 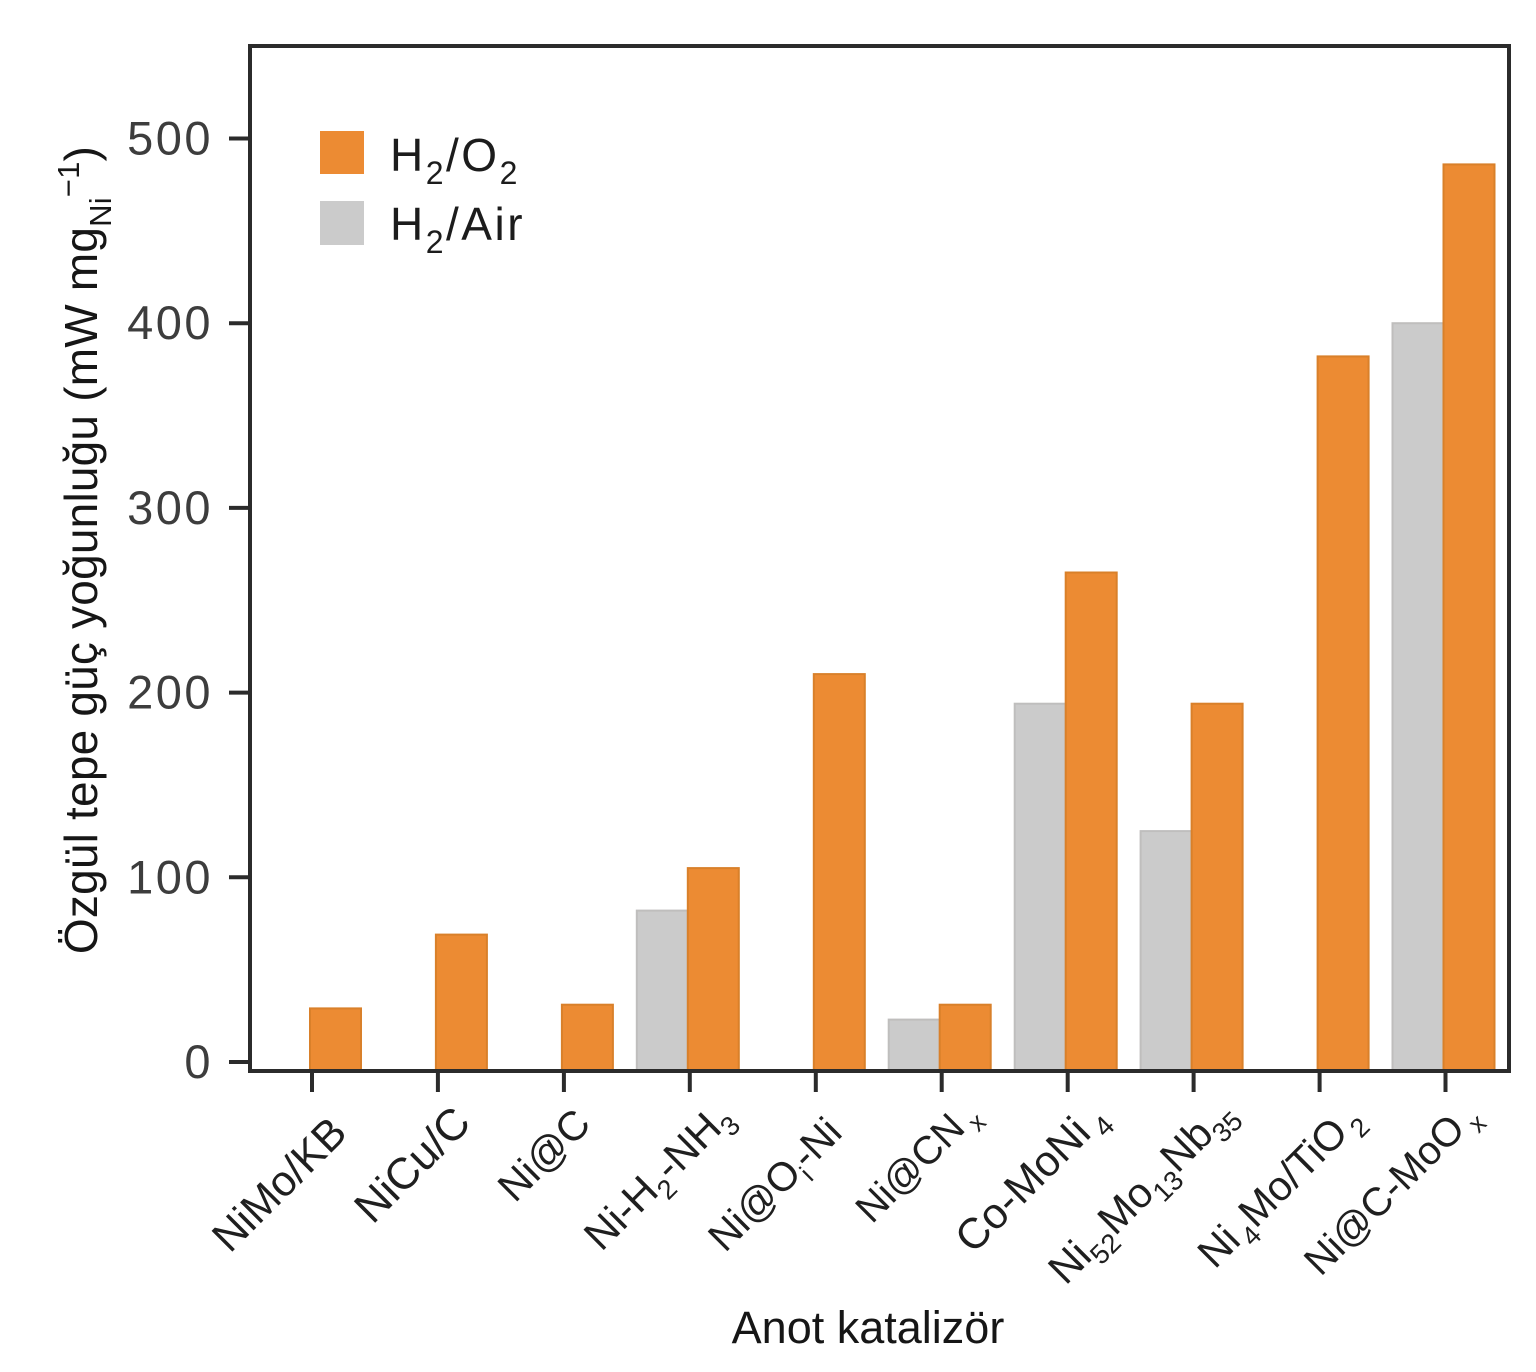 What do you see at coordinates (457, 229) in the screenshot?
I see `svg-text: H2/Air` at bounding box center [457, 229].